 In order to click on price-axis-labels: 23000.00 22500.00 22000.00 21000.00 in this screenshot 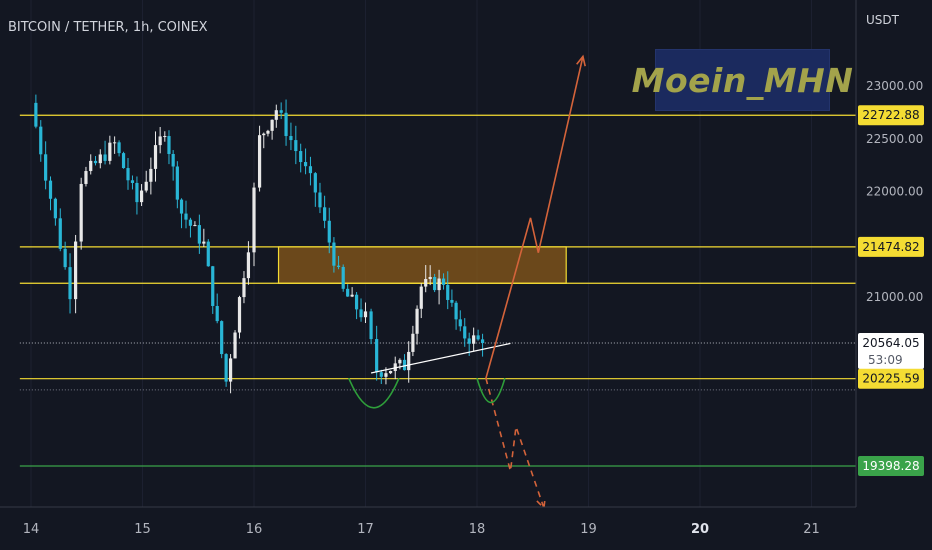, I will do `click(894, 191)`.